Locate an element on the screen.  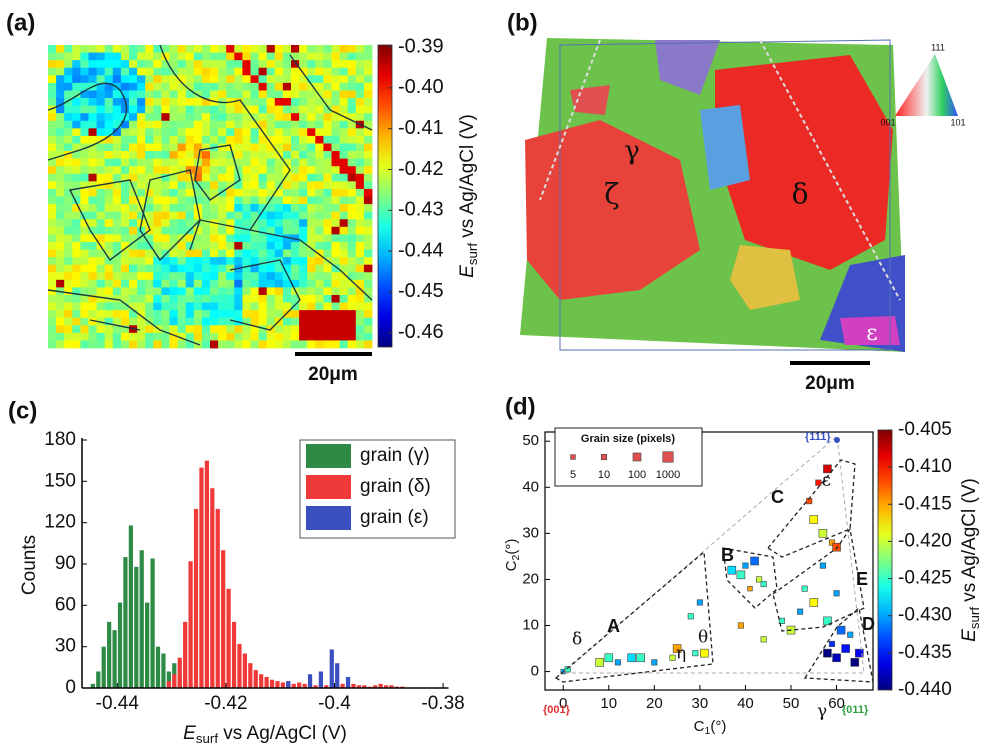
colorbar-label: Esurf vs Ag/AgCl (V) is located at coordinates (468, 196).